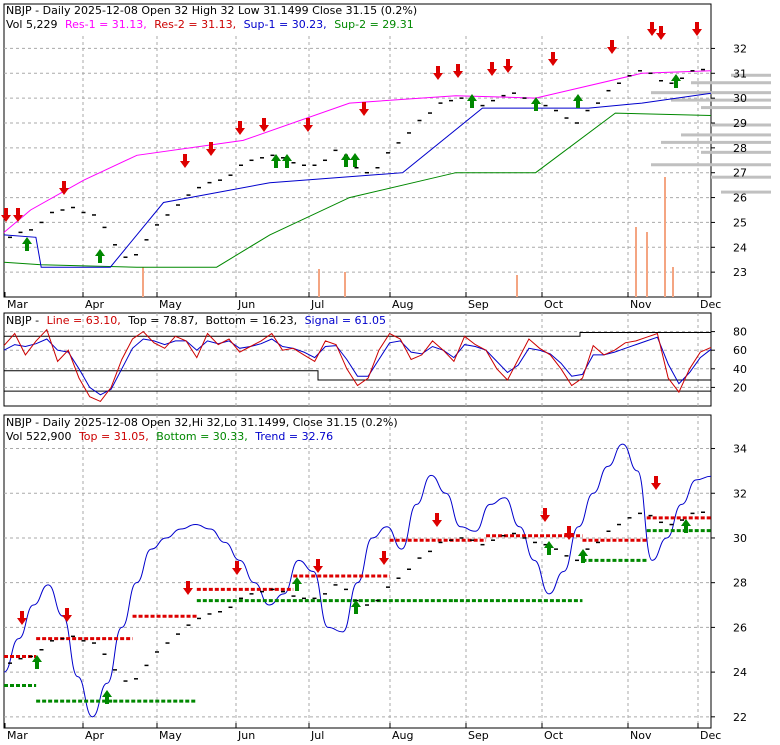 The width and height of the screenshot is (780, 745). What do you see at coordinates (374, 24) in the screenshot?
I see `sup2-label: Sup-2 = 29.31` at bounding box center [374, 24].